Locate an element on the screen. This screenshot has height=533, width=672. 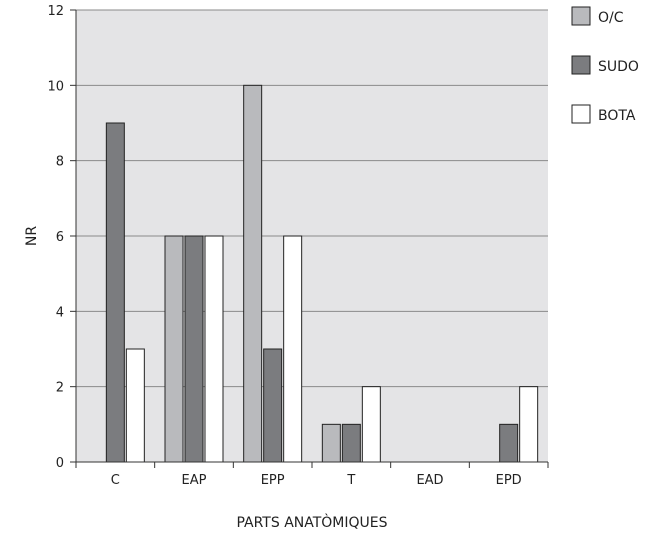
bar-c-sudo is located at coordinates (115, 292).